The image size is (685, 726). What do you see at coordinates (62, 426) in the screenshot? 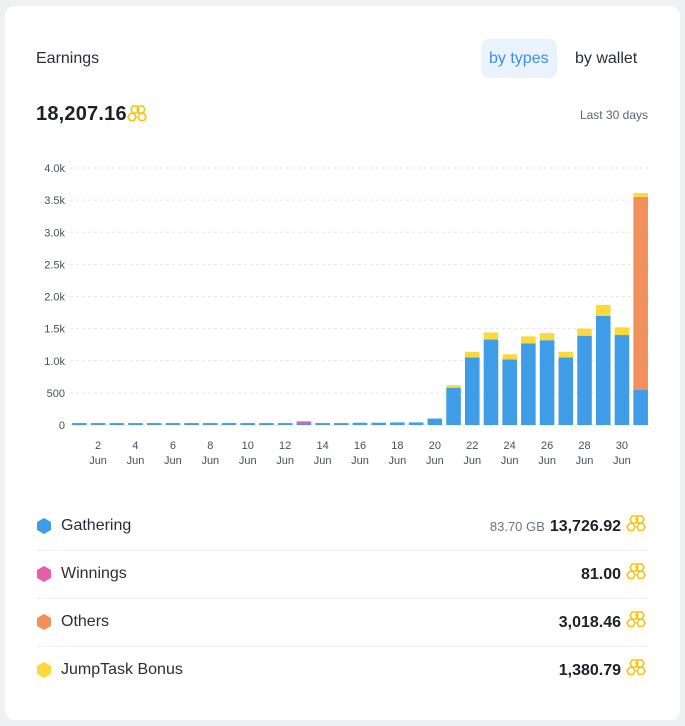
I see `y-tick-label: 0` at bounding box center [62, 426].